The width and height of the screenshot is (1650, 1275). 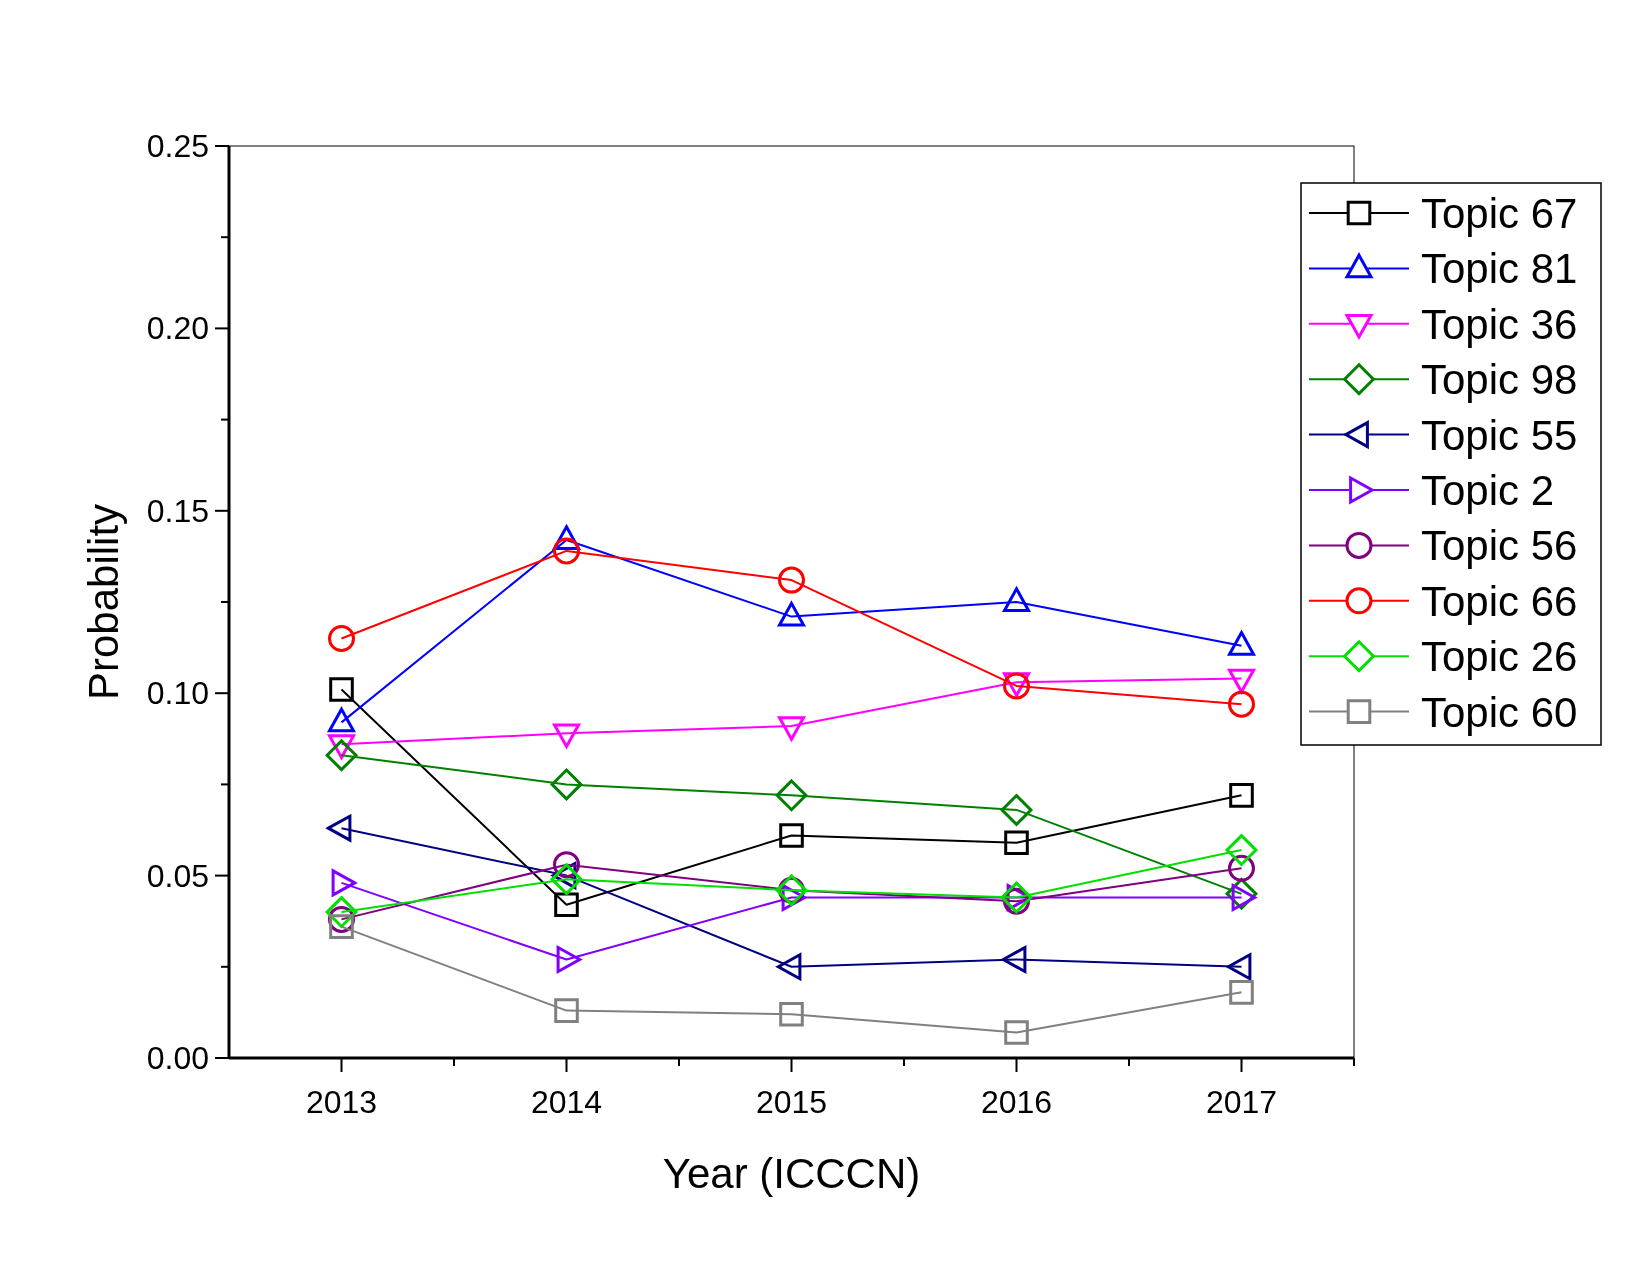 What do you see at coordinates (1499, 213) in the screenshot?
I see `legend-label: Topic 67` at bounding box center [1499, 213].